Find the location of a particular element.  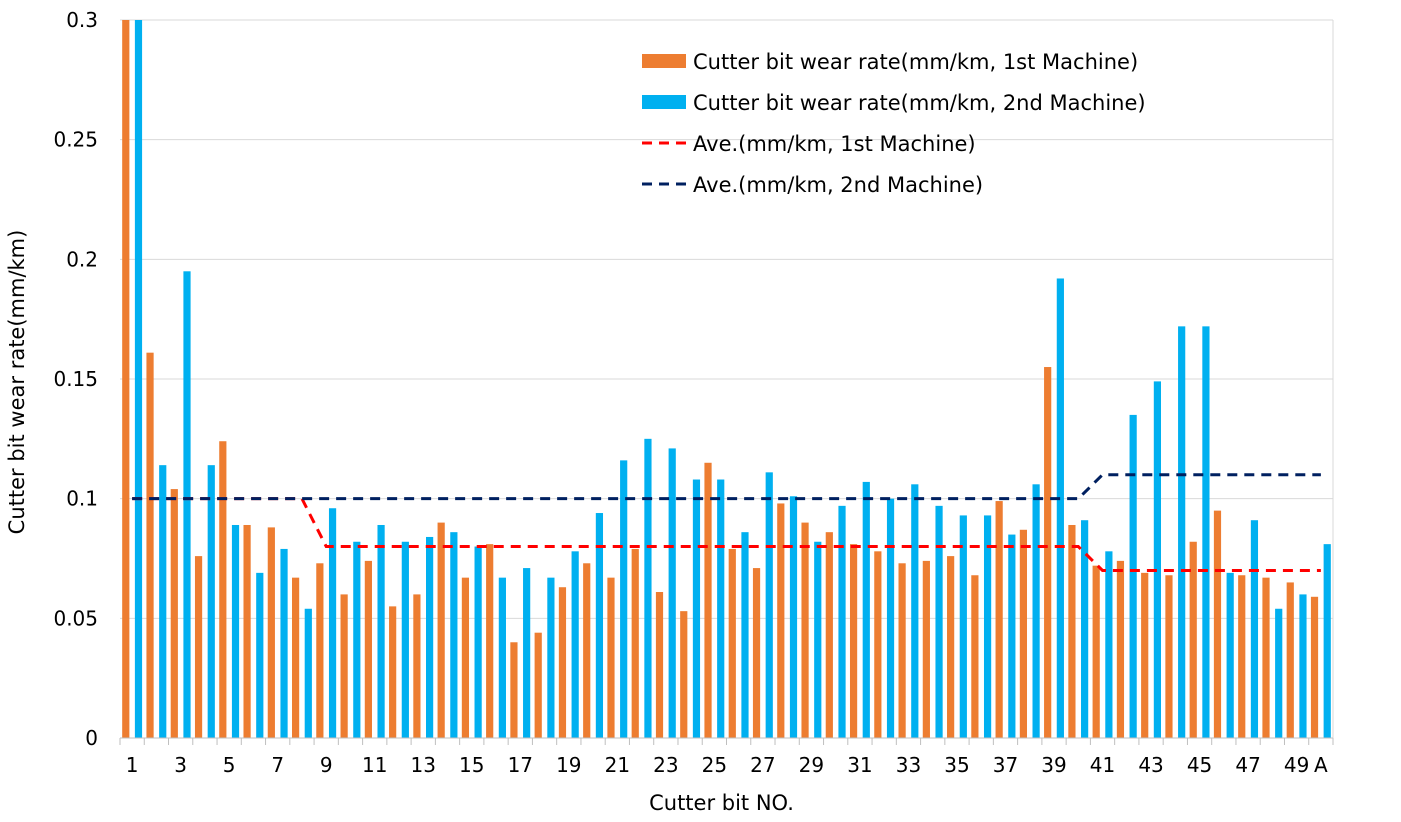

x-tick-label: A is located at coordinates (1321, 765).